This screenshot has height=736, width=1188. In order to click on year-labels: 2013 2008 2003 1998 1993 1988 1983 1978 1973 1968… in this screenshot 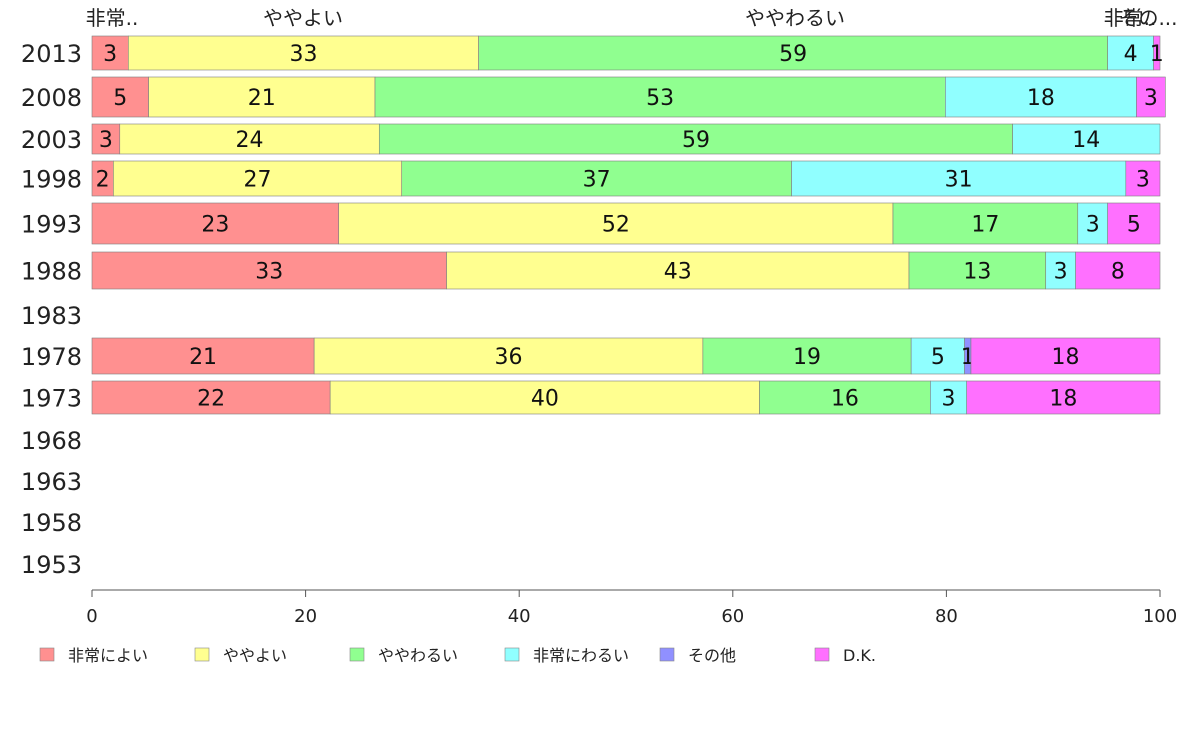, I will do `click(51, 309)`.